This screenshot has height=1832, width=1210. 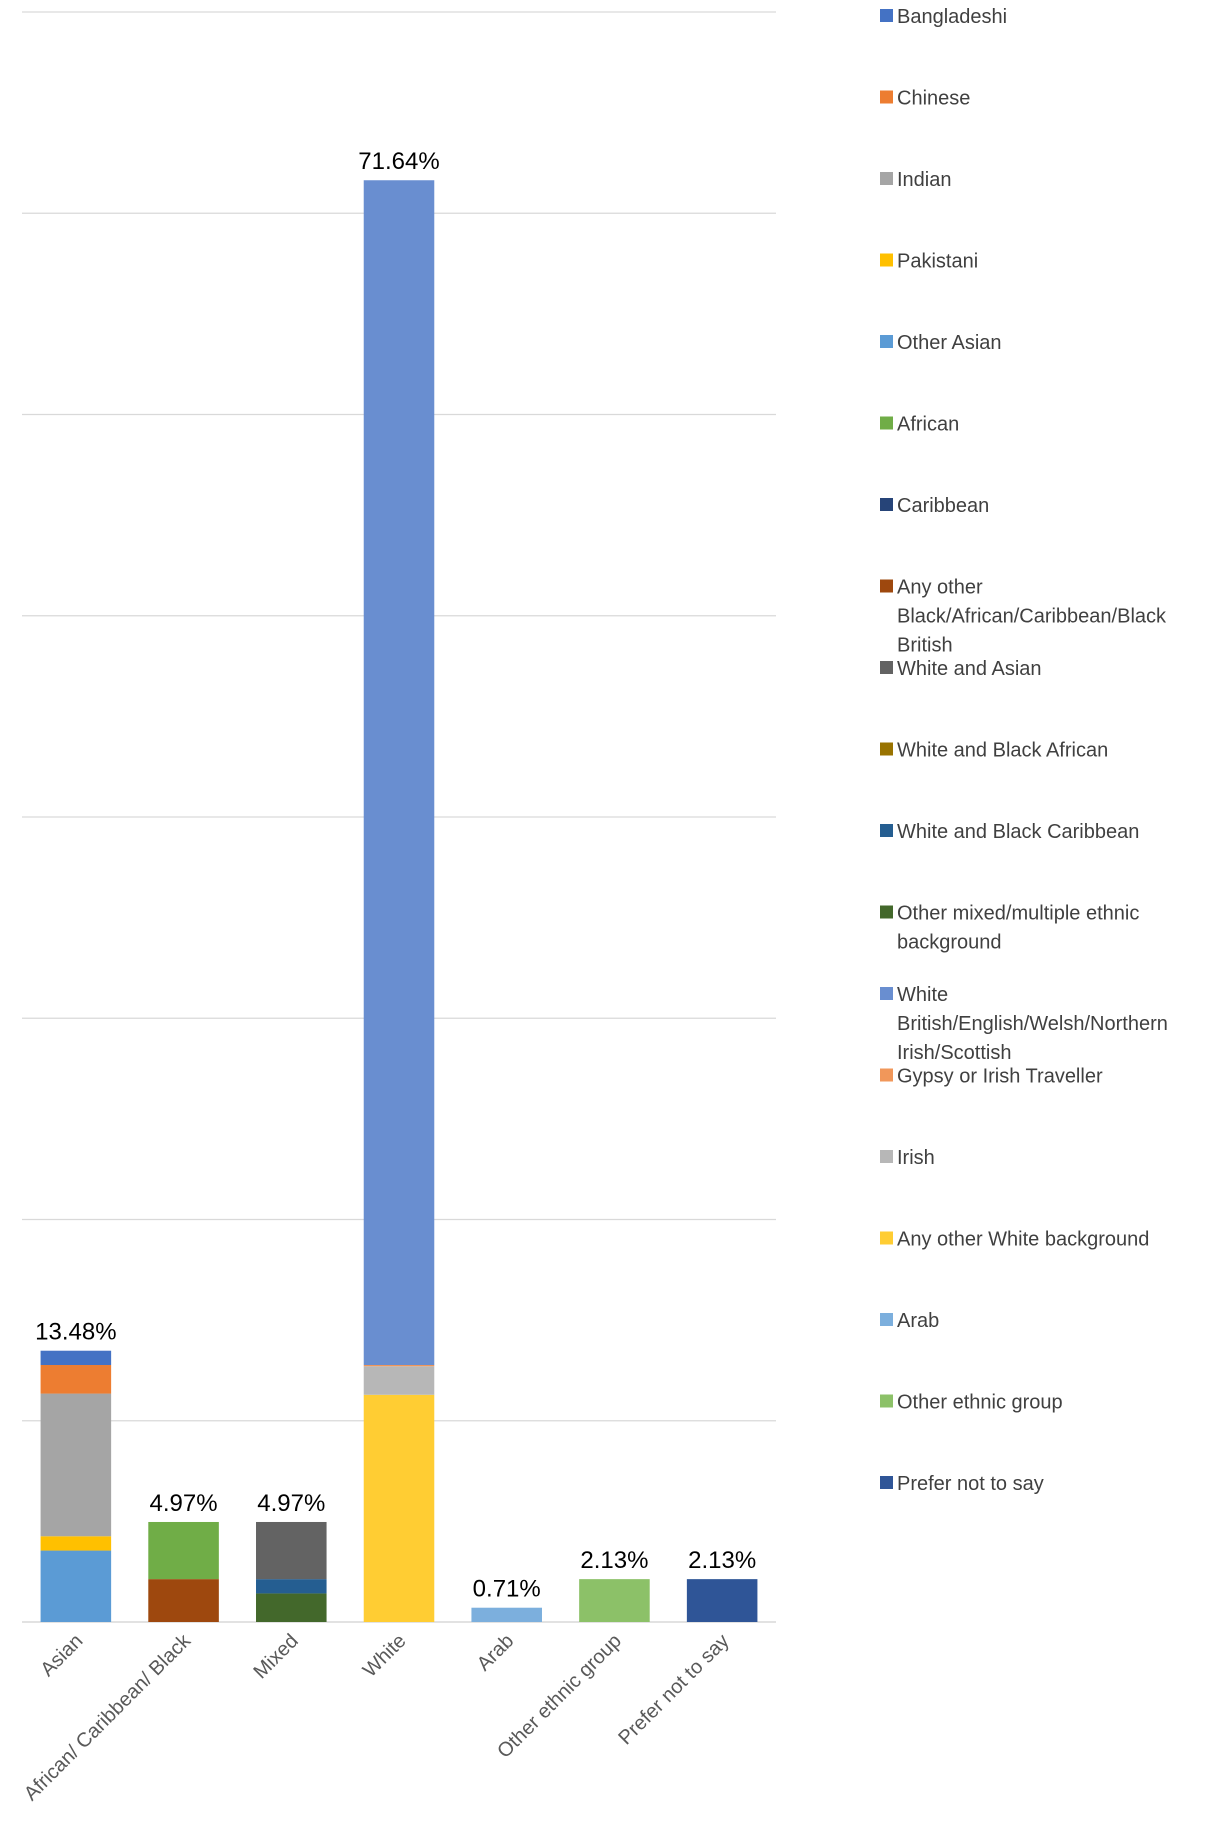 I want to click on legend-label: Indian, so click(x=924, y=180).